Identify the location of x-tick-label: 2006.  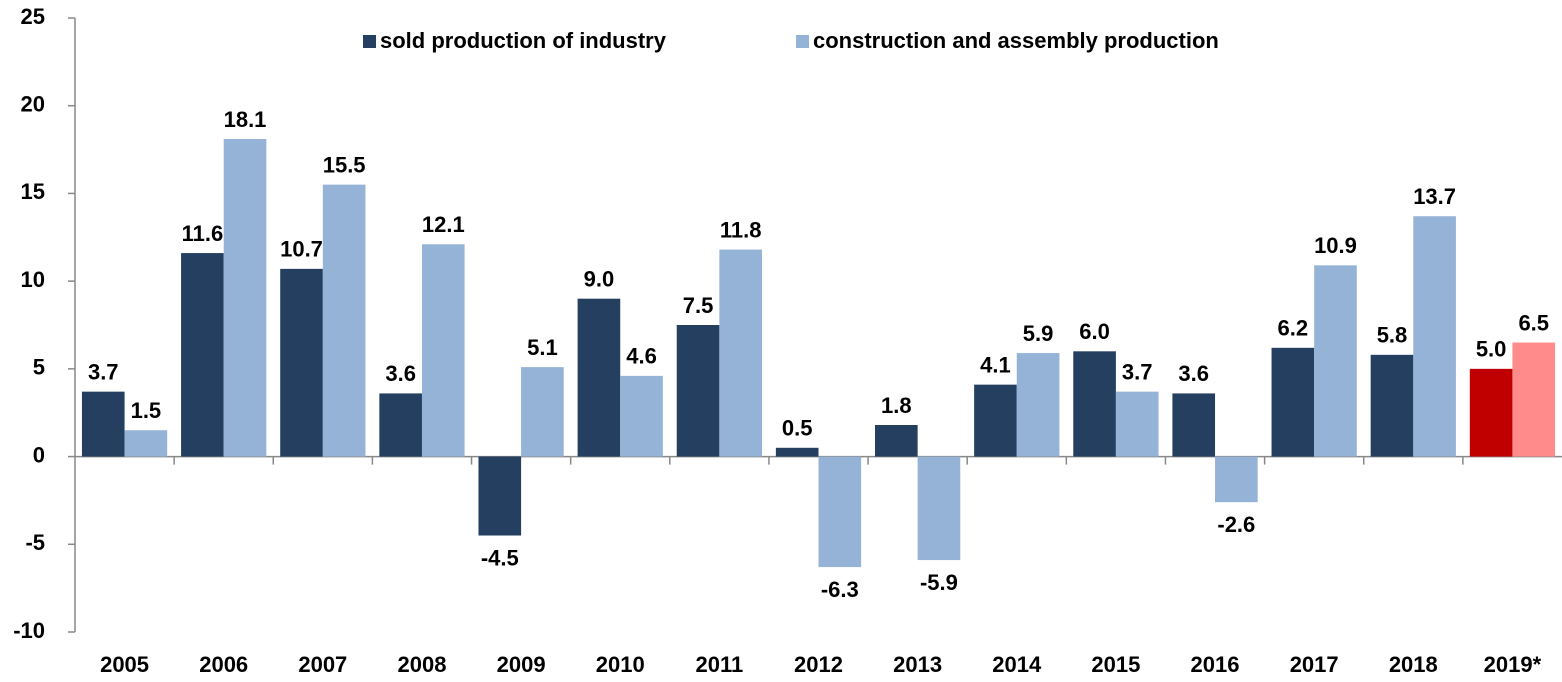
(223, 664).